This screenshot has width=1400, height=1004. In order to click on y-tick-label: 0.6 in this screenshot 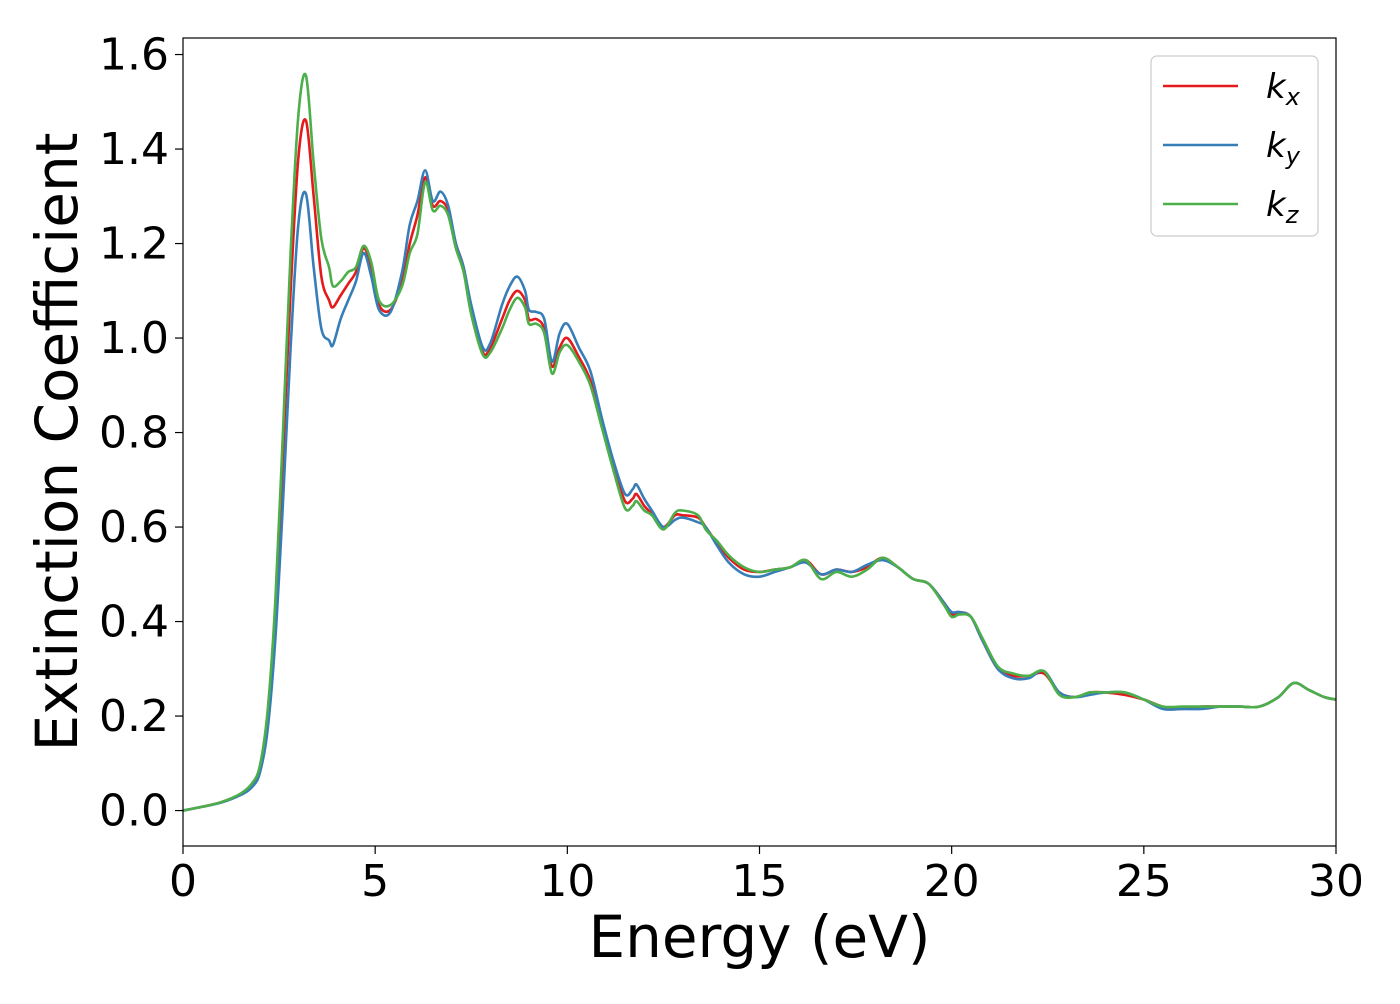, I will do `click(134, 527)`.